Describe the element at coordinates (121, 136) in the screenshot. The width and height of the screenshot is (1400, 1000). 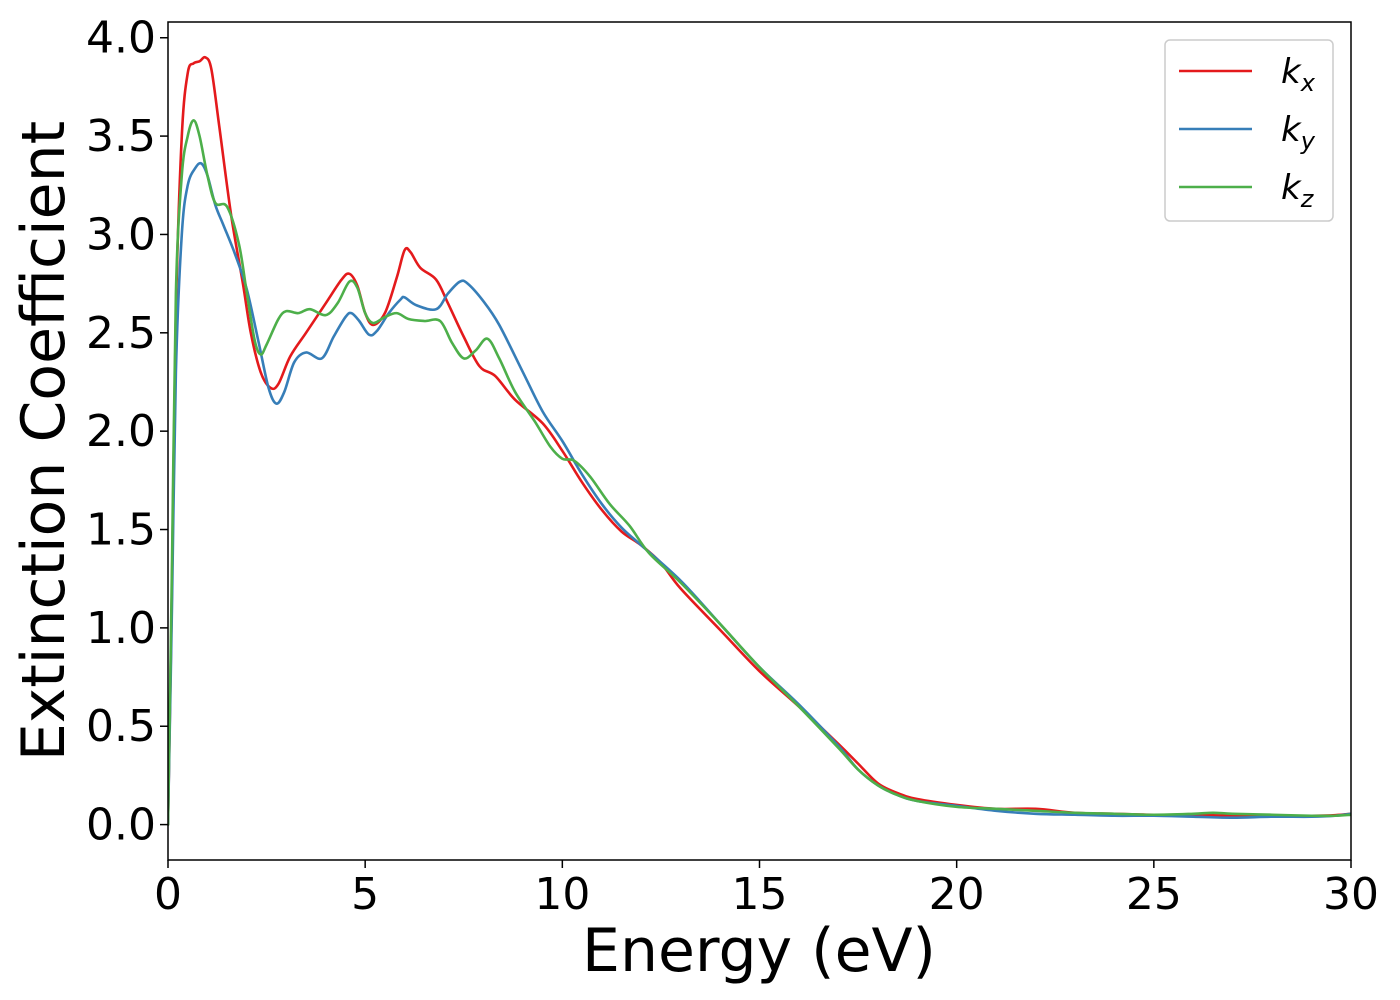
I see `y-tick-label: 3.5` at that location.